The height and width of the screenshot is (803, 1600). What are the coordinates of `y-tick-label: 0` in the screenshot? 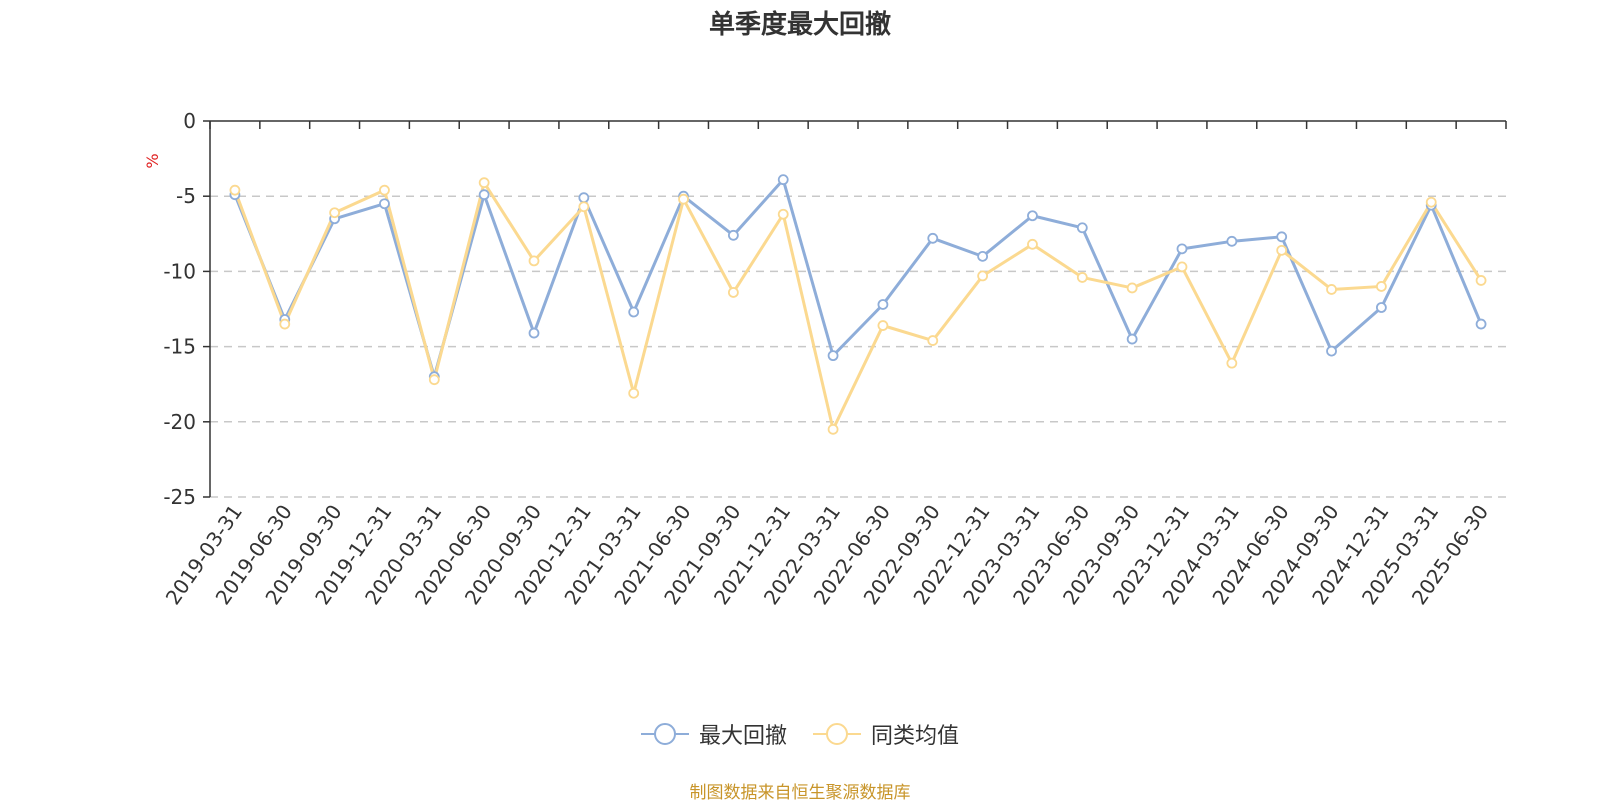 It's located at (189, 121).